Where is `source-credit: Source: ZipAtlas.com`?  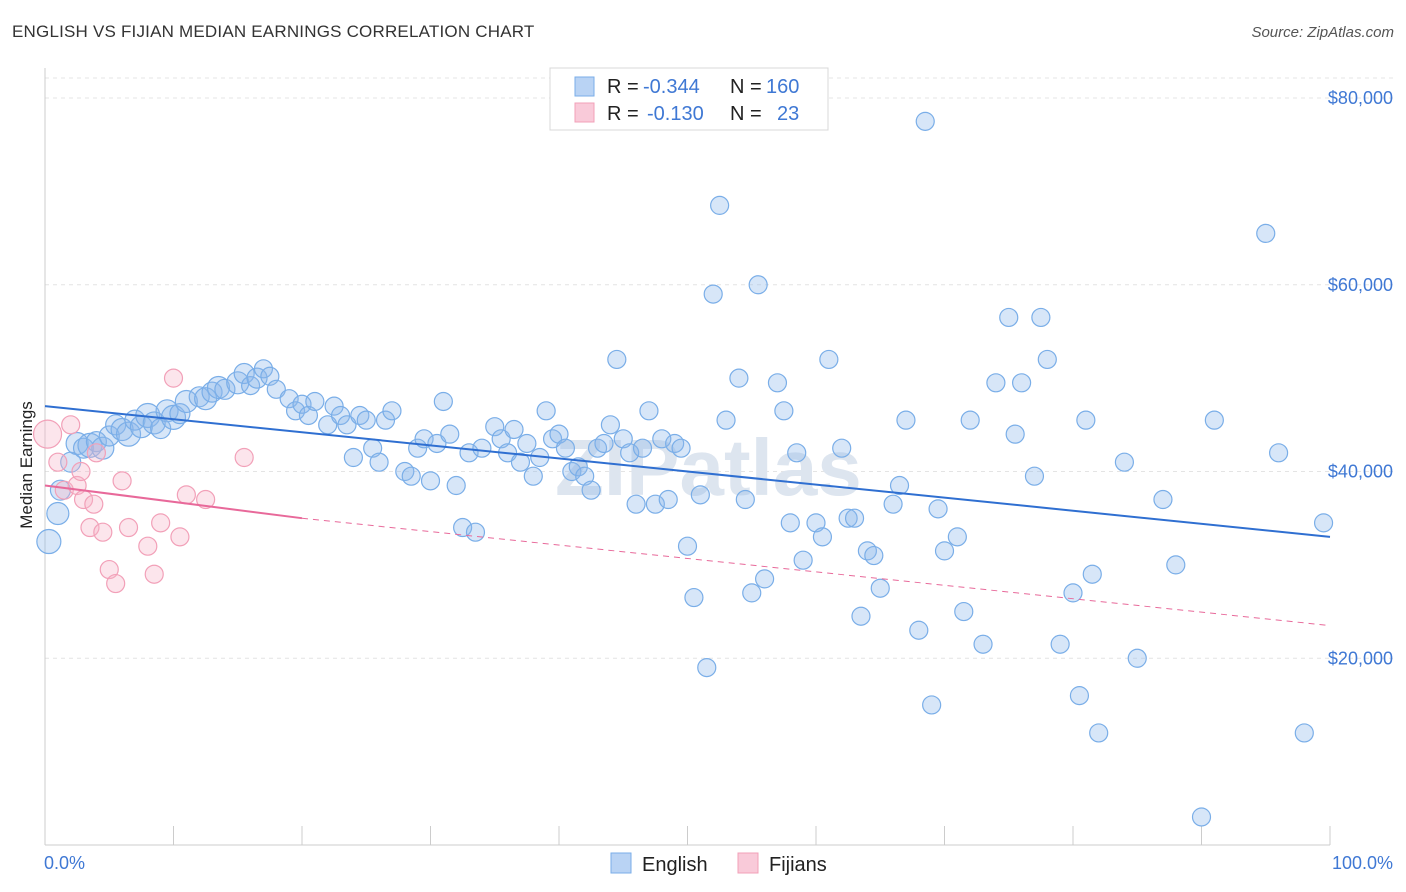 source-credit: Source: ZipAtlas.com is located at coordinates (1322, 32).